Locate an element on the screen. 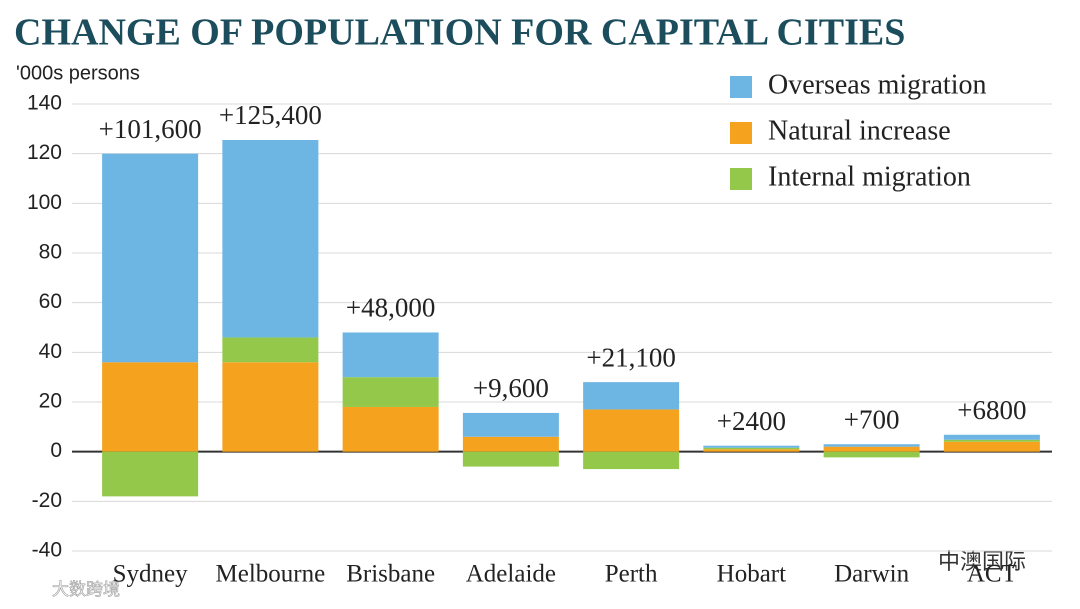  total-label: +101,600 is located at coordinates (150, 129).